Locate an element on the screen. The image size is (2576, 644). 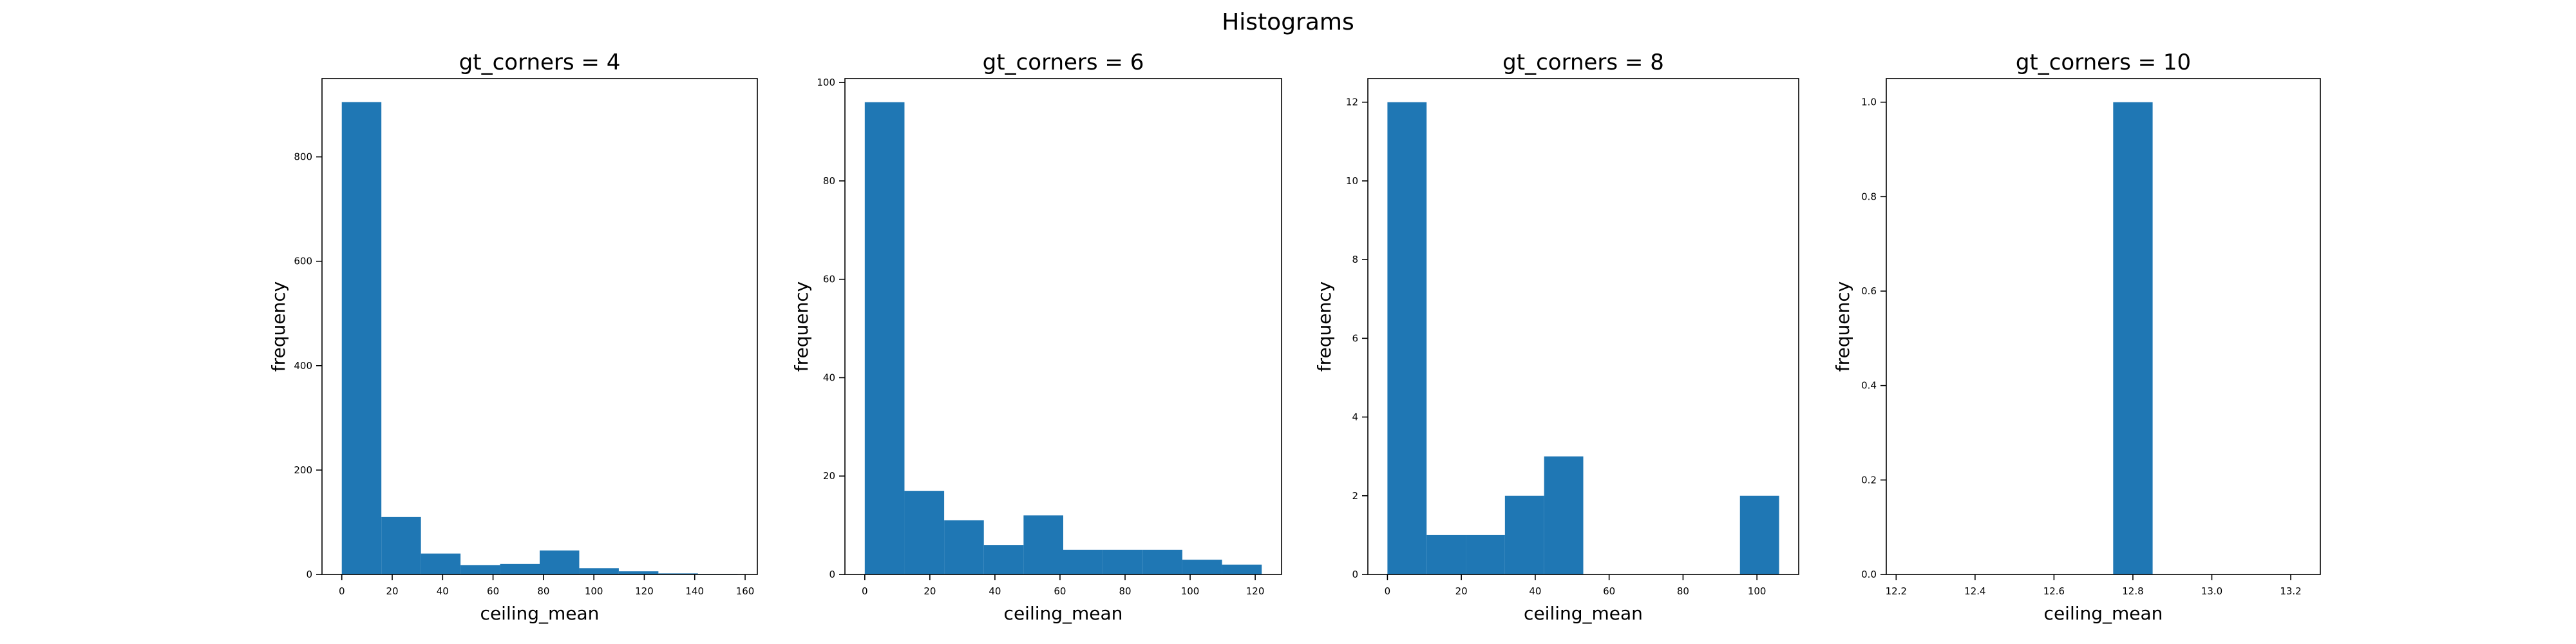
y-tick-label: 6 is located at coordinates (1355, 338).